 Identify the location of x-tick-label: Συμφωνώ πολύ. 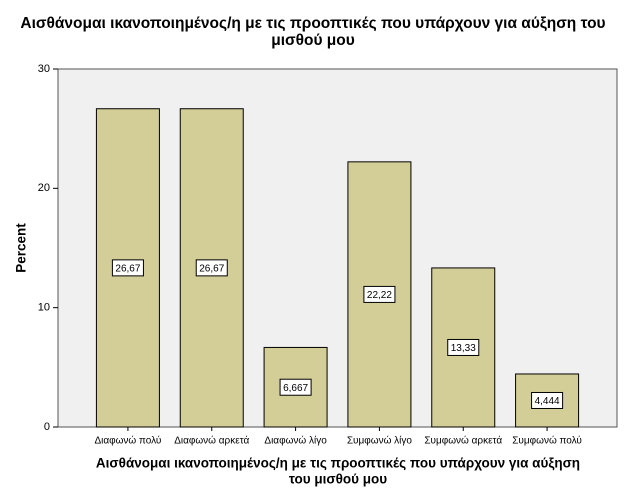
(547, 441).